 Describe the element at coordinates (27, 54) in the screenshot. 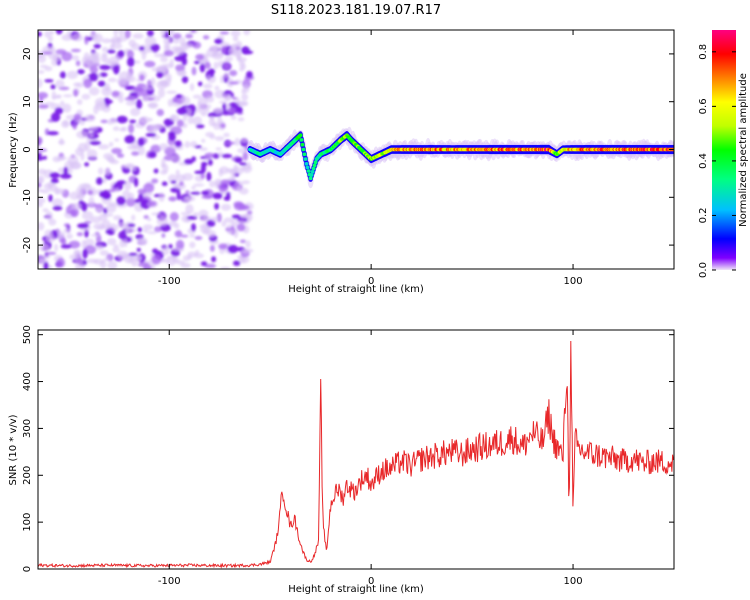

I see `y-tick-label: 20` at that location.